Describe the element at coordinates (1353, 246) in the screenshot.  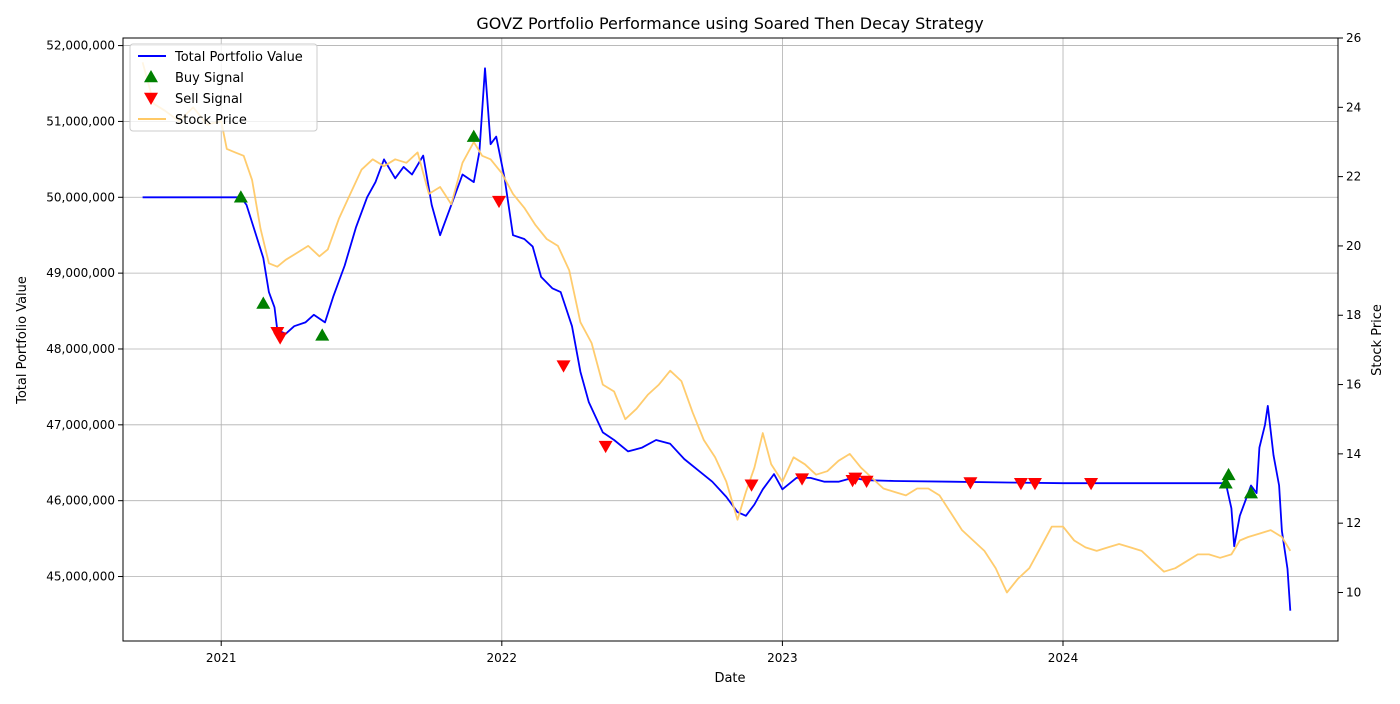
I see `y2-tick-label: 20` at that location.